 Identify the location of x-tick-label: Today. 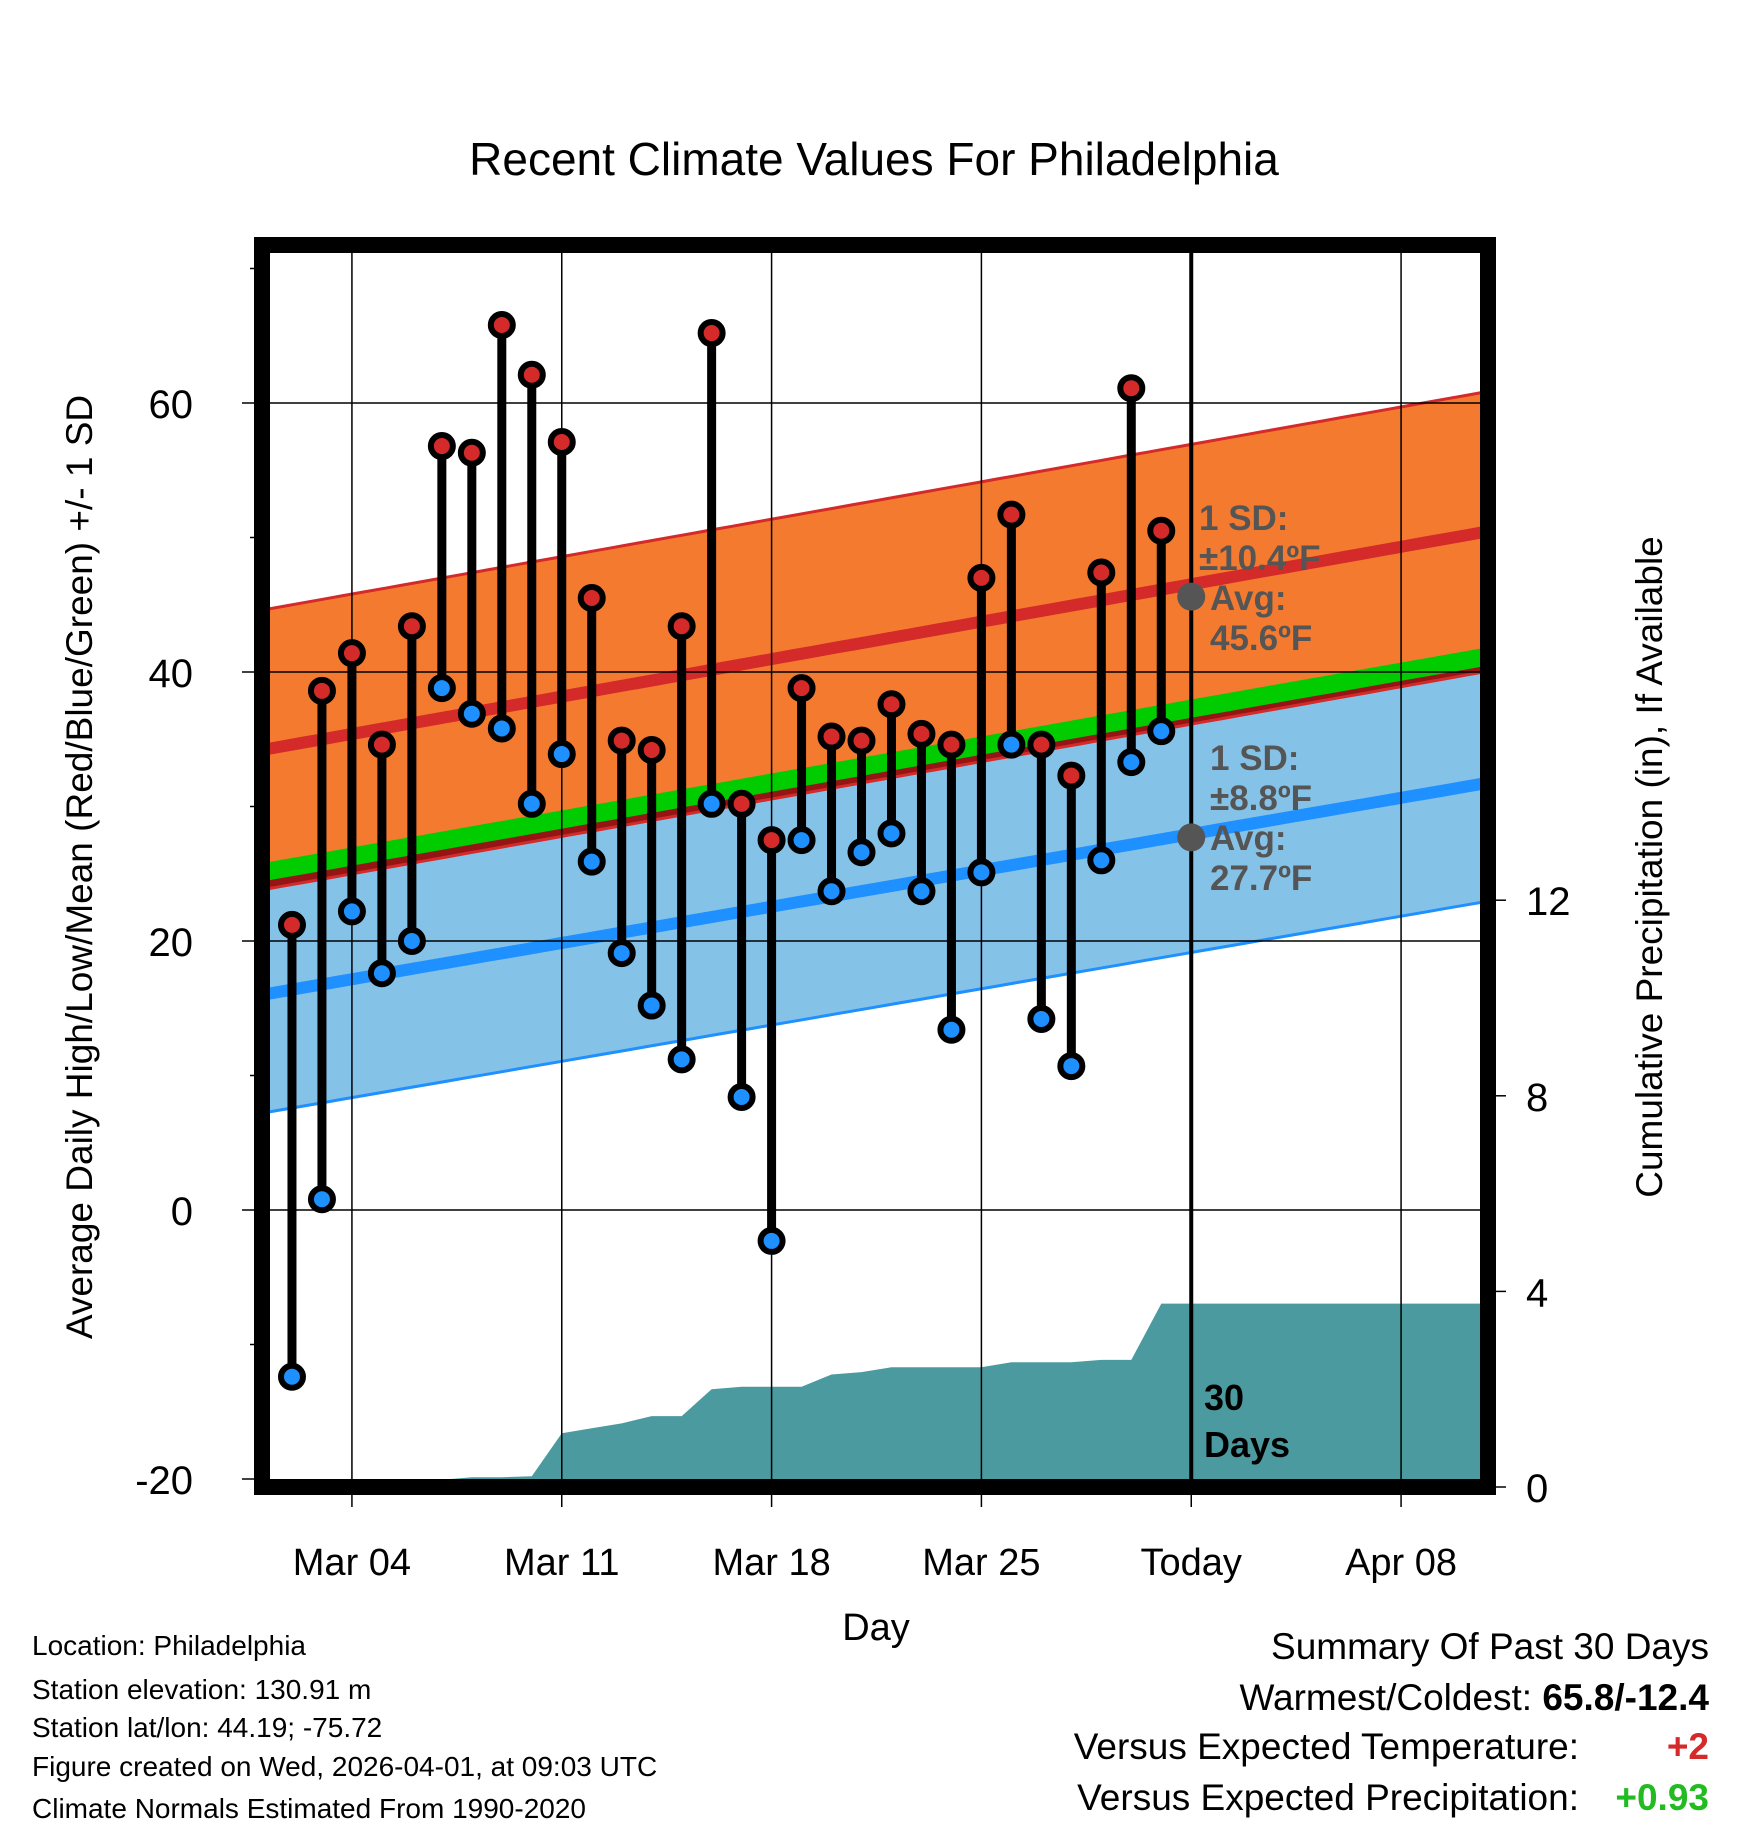
(1191, 1563).